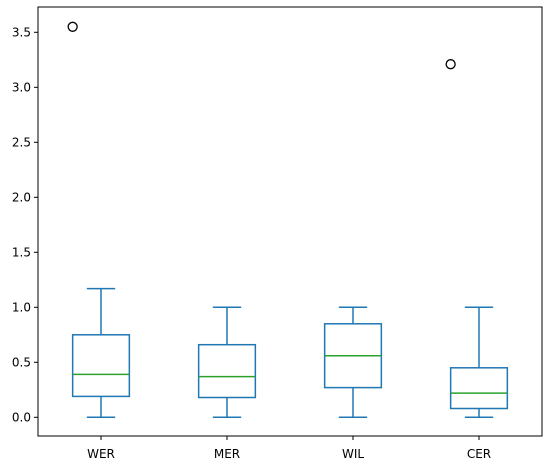 This screenshot has width=550, height=474. Describe the element at coordinates (21, 87) in the screenshot. I see `y-tick-label: 3.0` at that location.